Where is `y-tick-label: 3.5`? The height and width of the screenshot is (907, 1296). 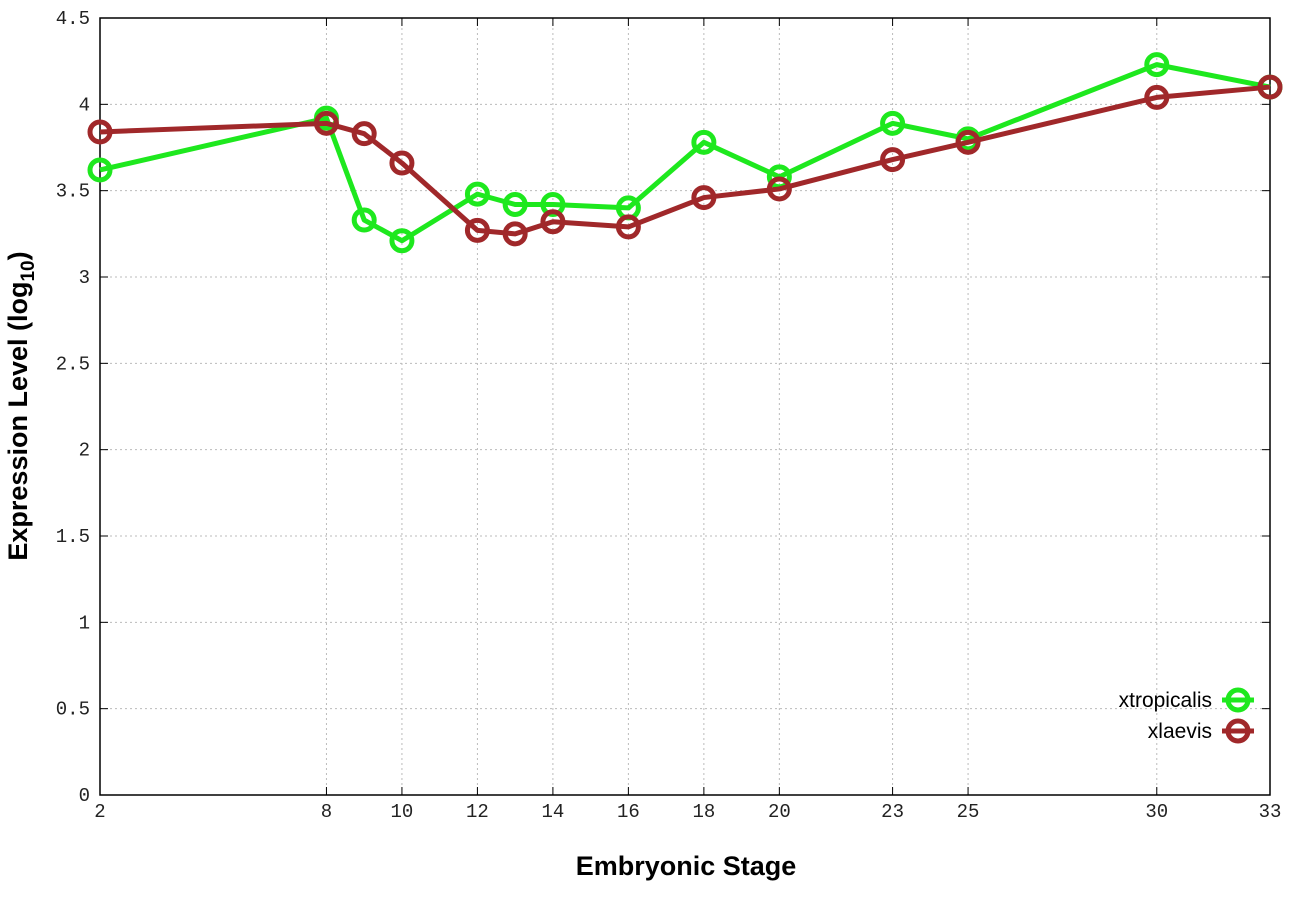 y-tick-label: 3.5 is located at coordinates (73, 192).